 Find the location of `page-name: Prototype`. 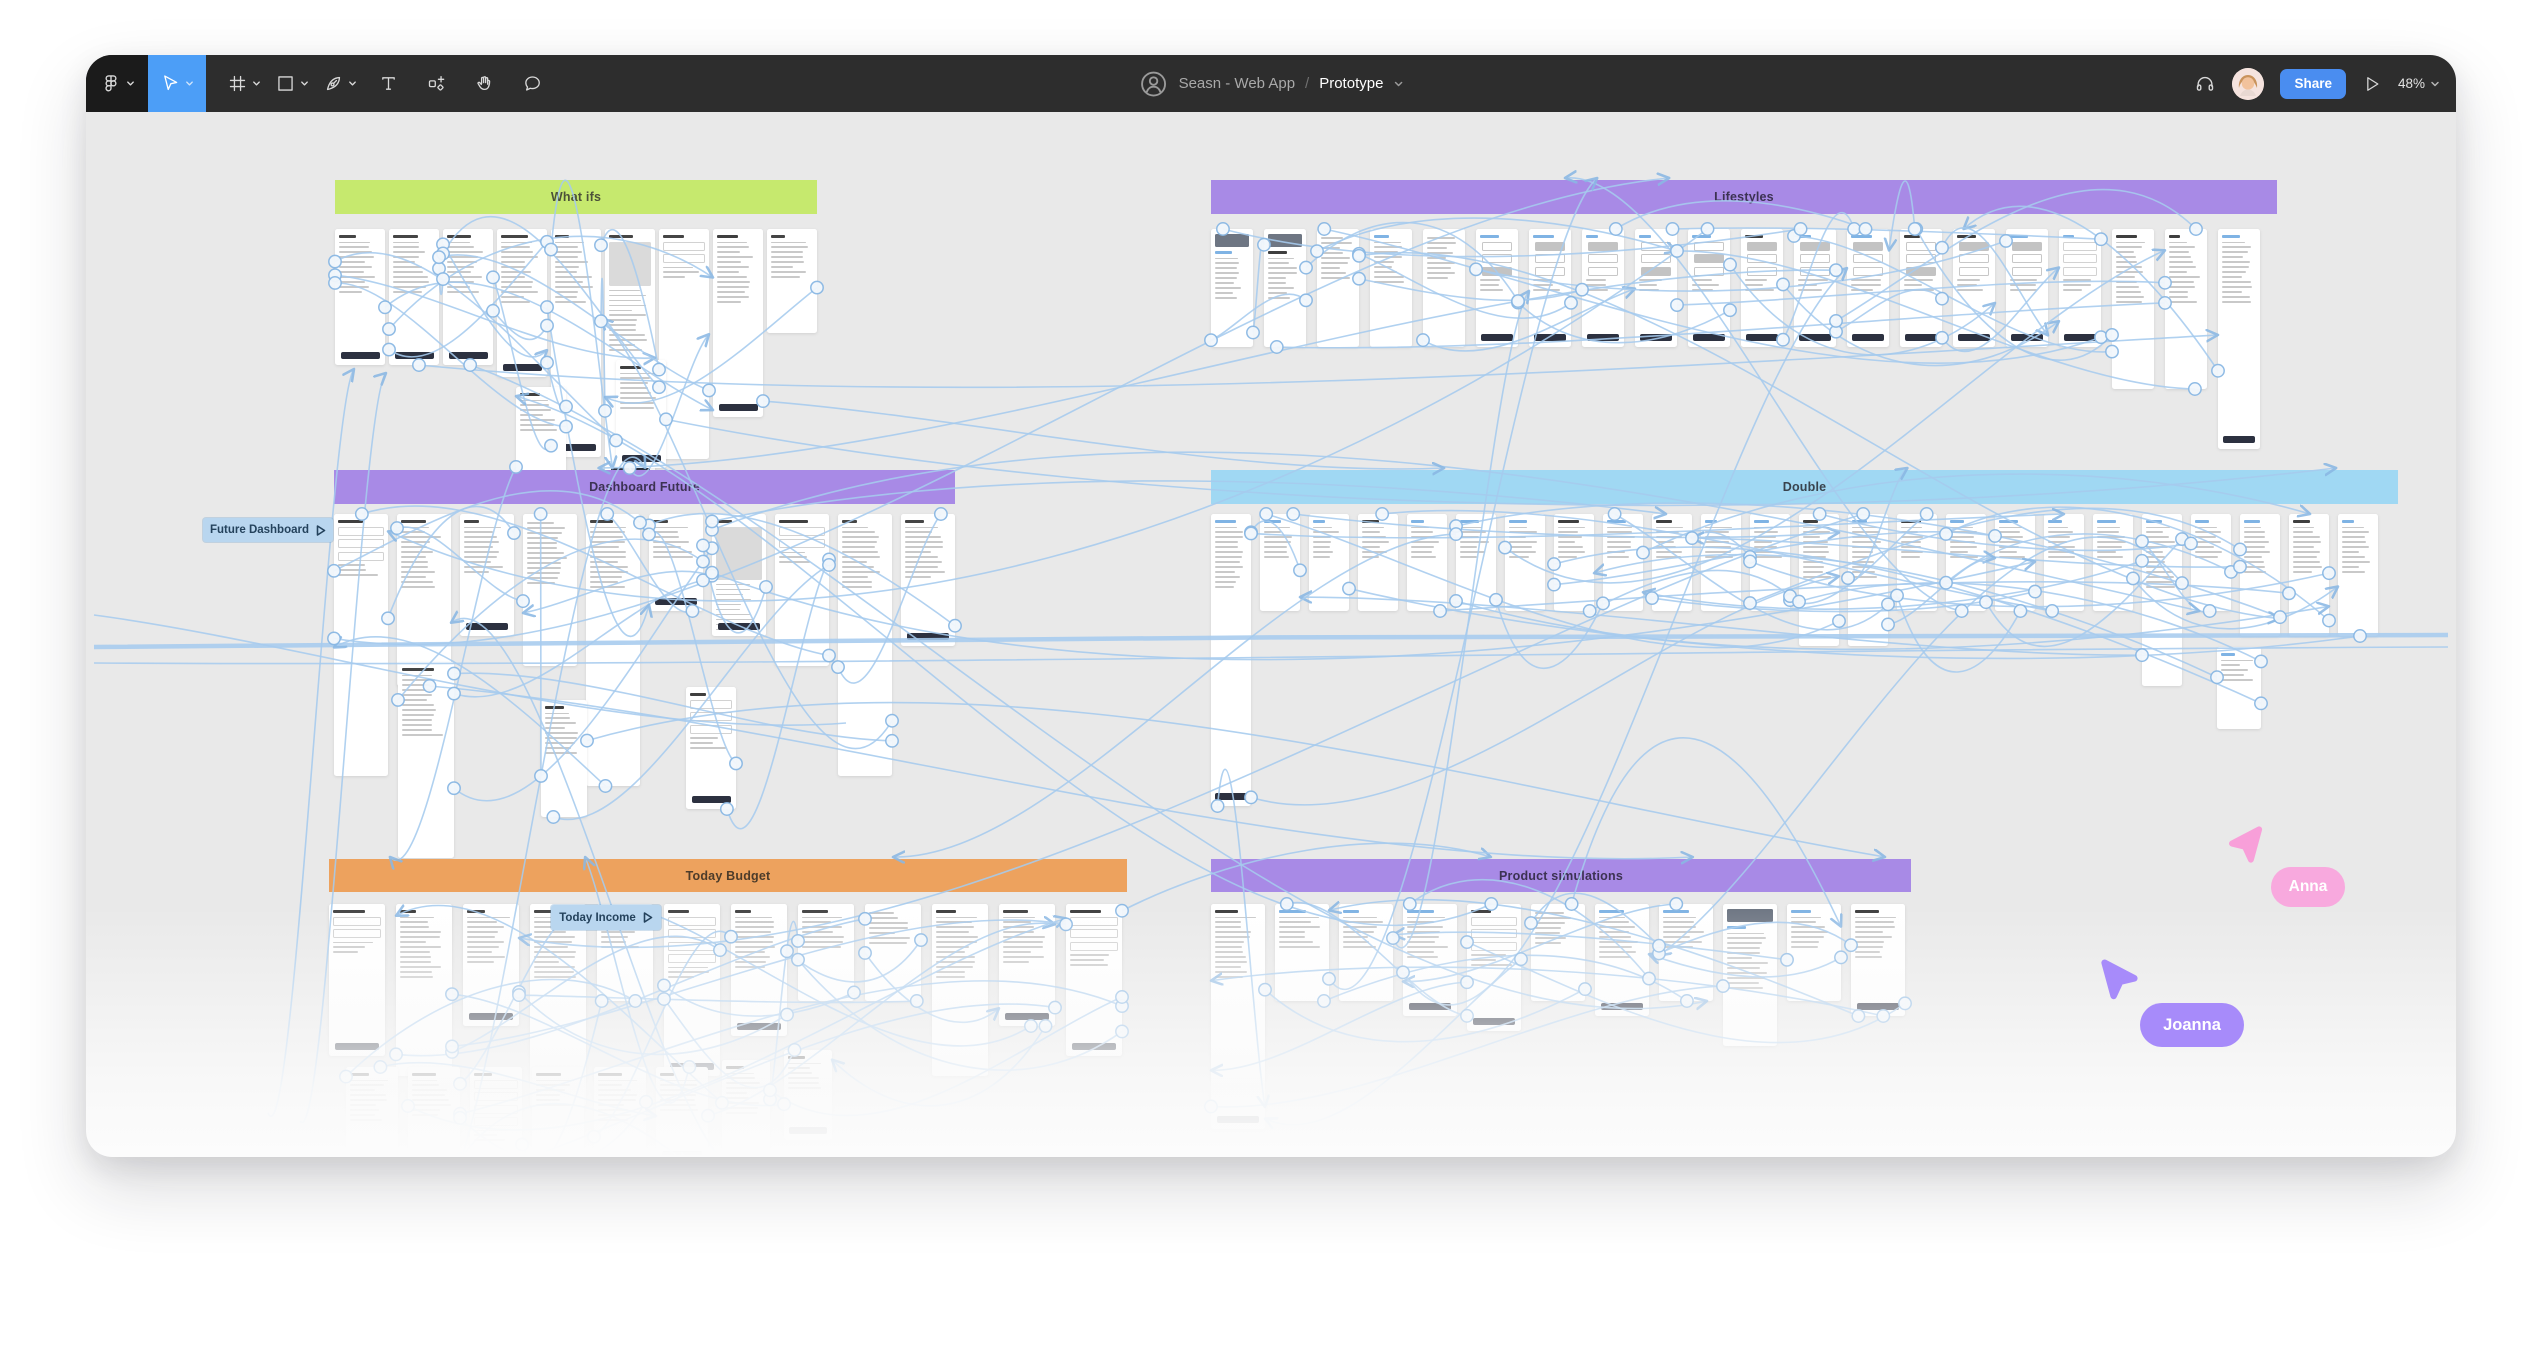

page-name: Prototype is located at coordinates (1351, 83).